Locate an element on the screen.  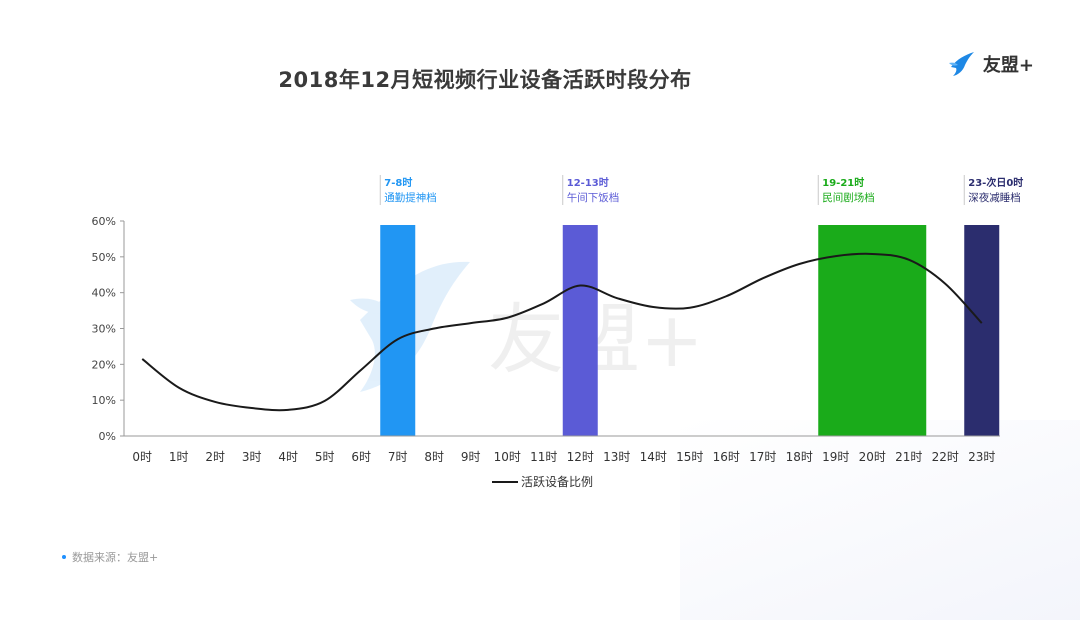
x-tick-label: 15时 is located at coordinates (689, 457).